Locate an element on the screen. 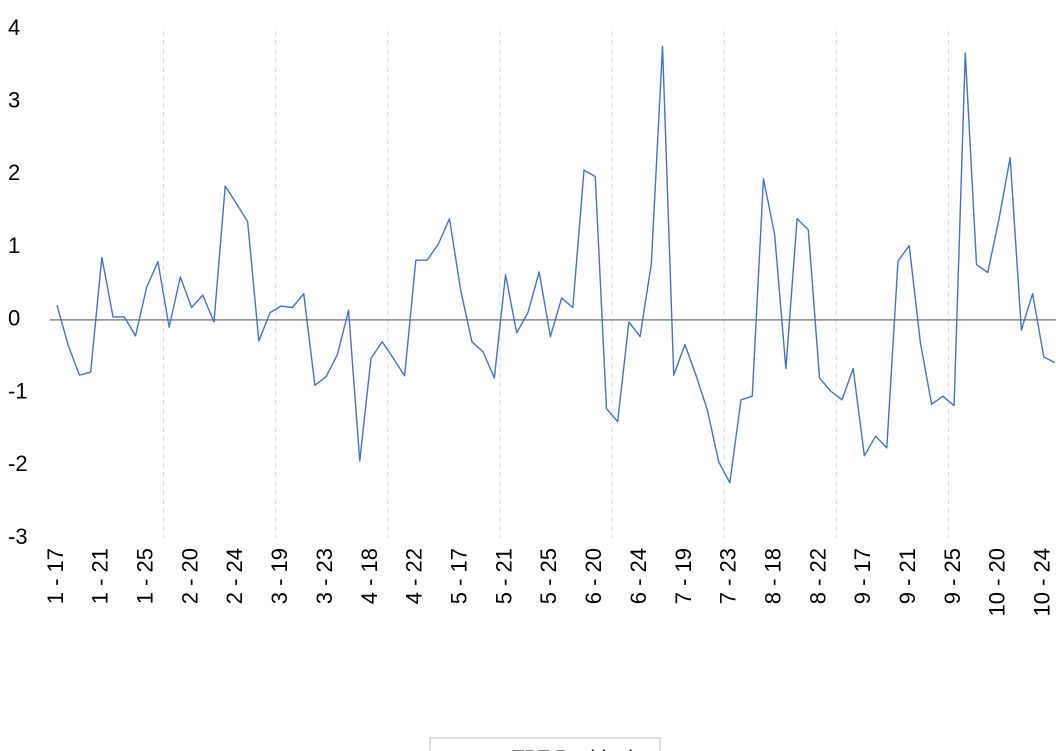 The height and width of the screenshot is (751, 1056). y-tick-label: 4 is located at coordinates (14, 27).